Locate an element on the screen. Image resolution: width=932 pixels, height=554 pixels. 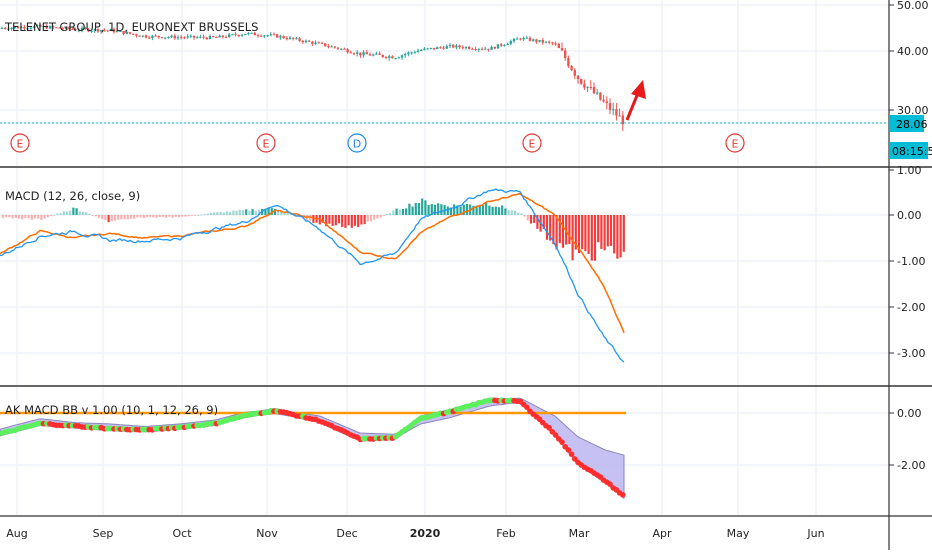
event-marker-dividend: D is located at coordinates (357, 143).